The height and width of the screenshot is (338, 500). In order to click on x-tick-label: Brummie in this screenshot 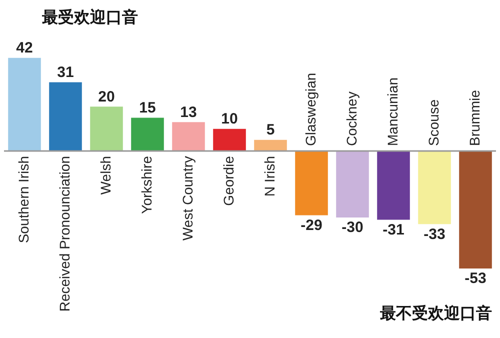, I will do `click(474, 118)`.